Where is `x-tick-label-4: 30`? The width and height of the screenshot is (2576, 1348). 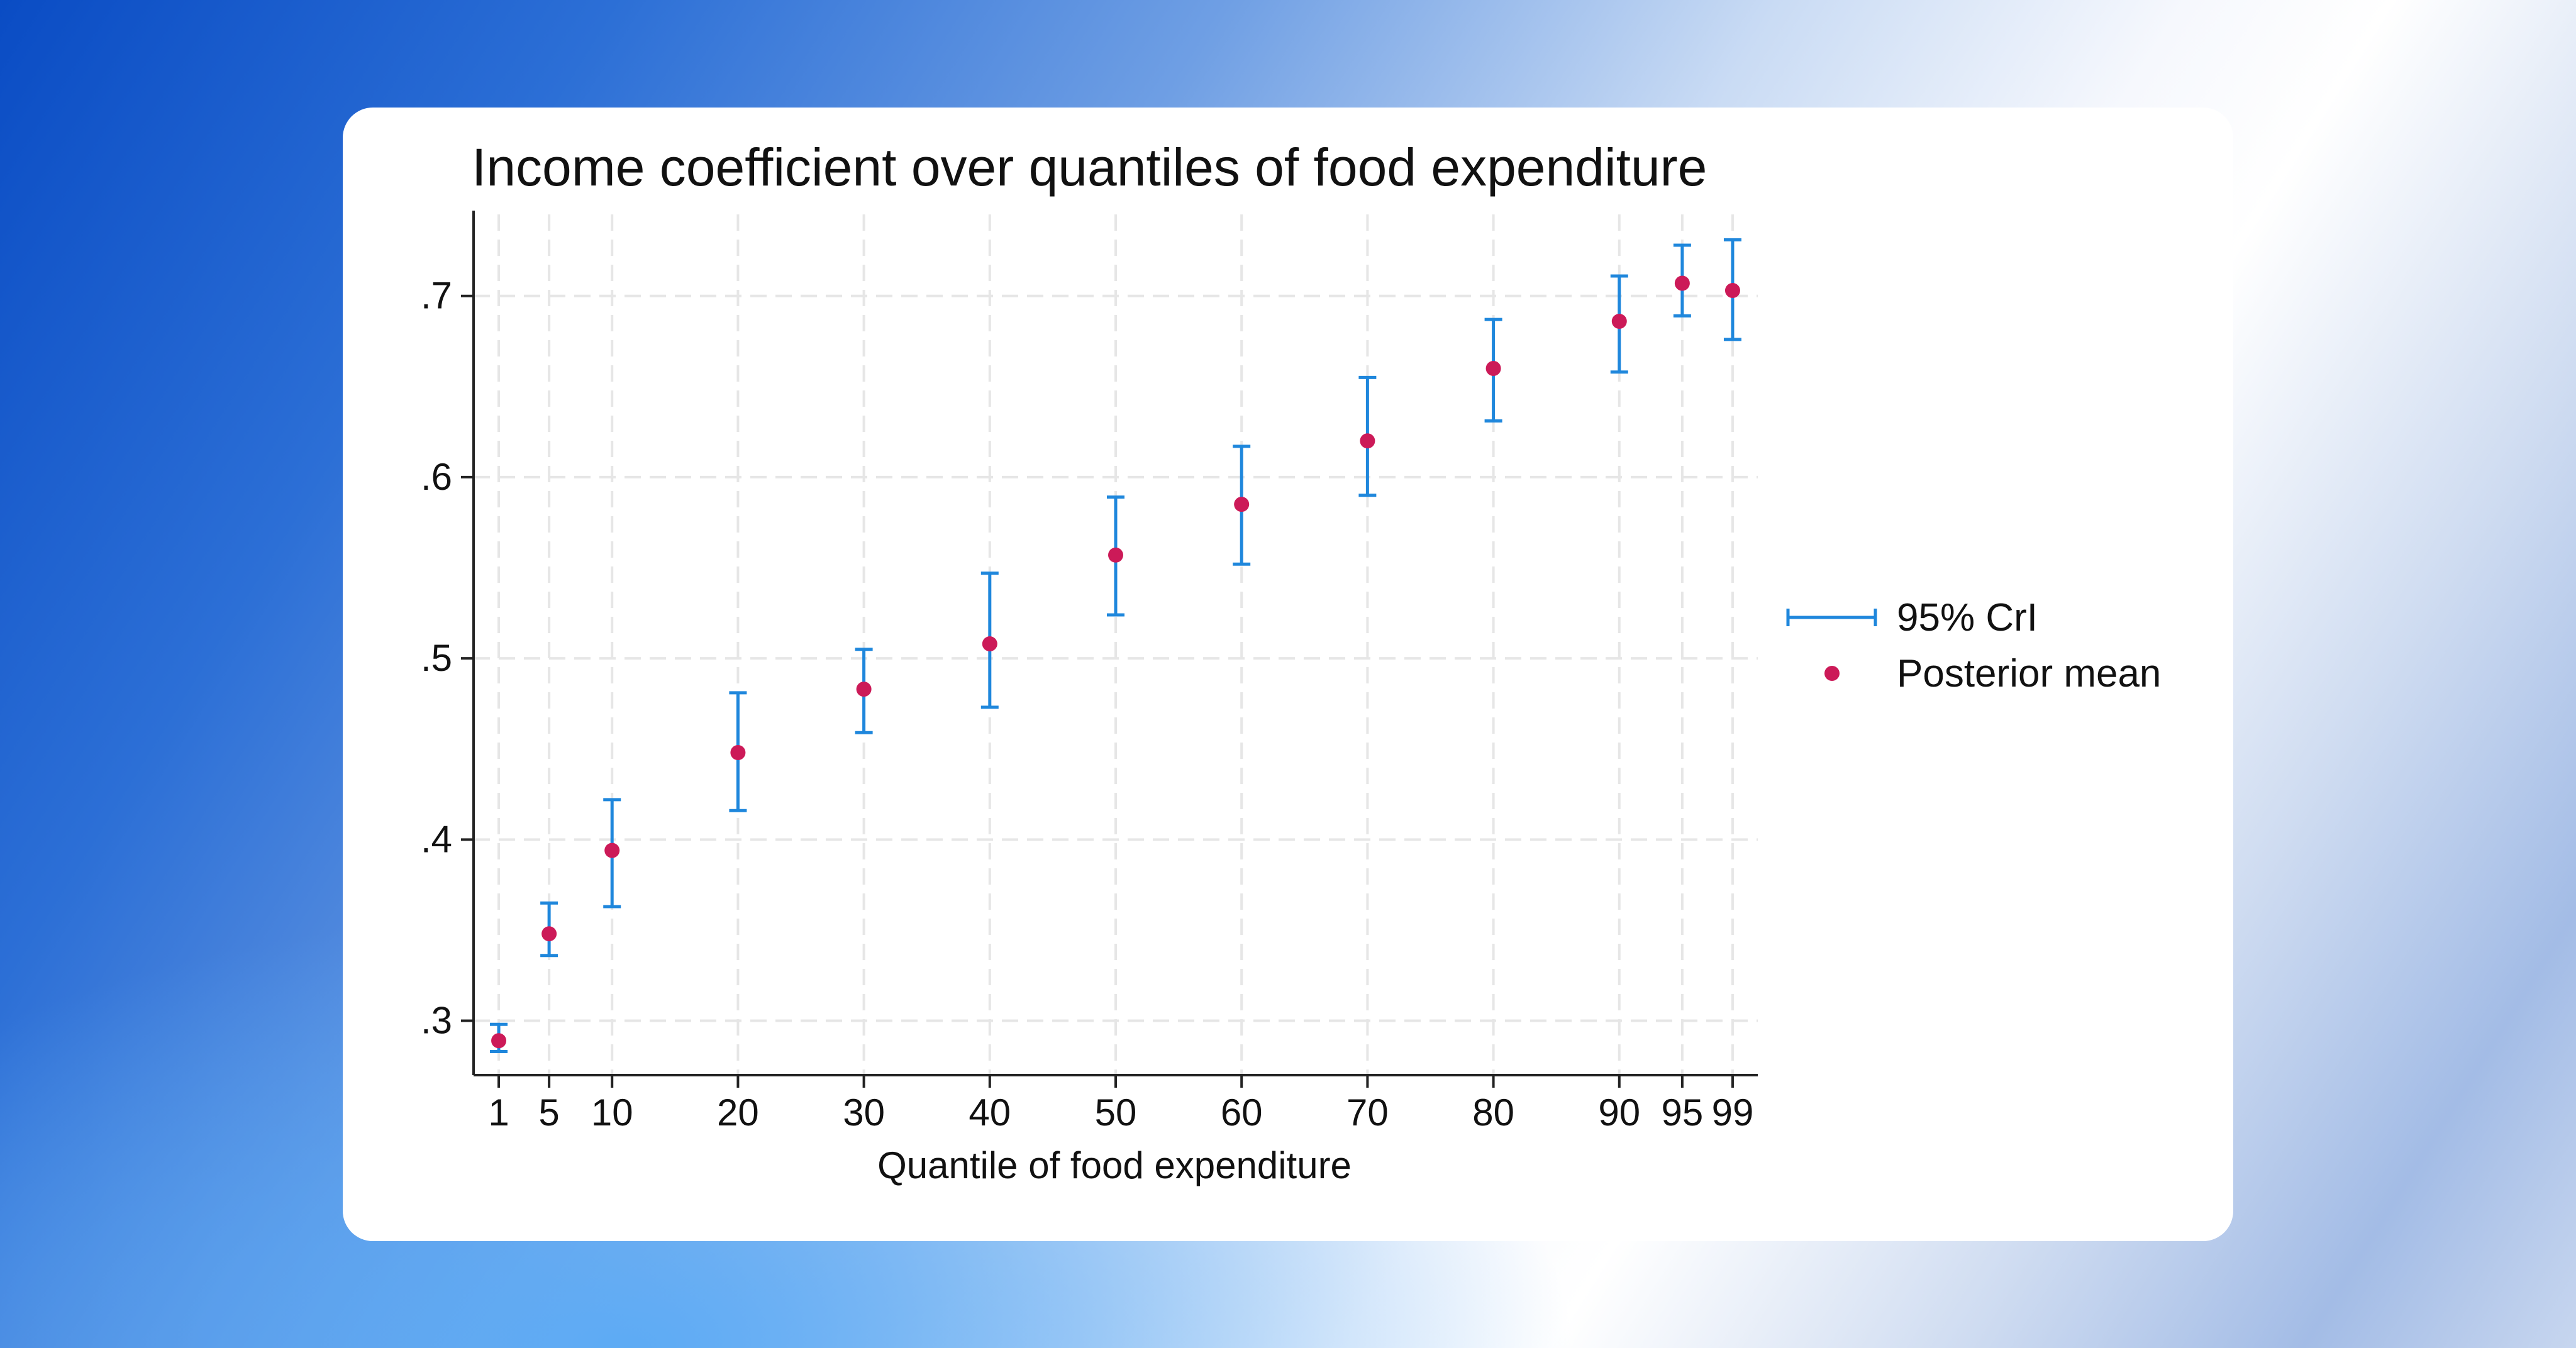 x-tick-label-4: 30 is located at coordinates (864, 1112).